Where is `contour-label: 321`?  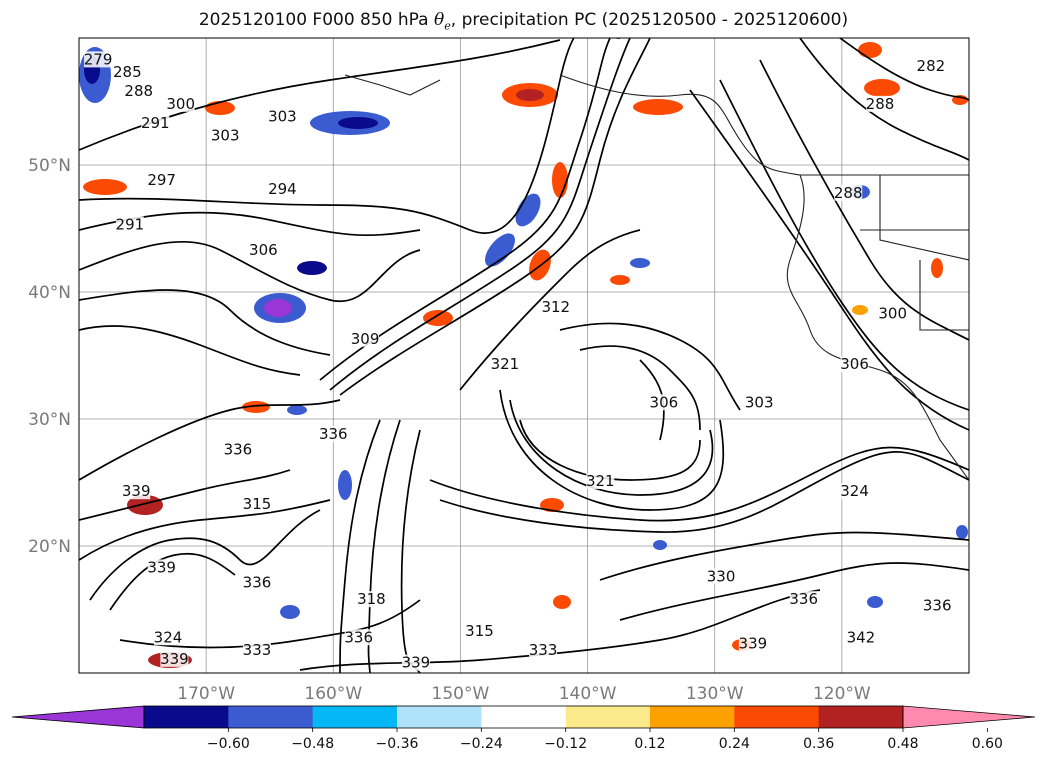
contour-label: 321 is located at coordinates (600, 481).